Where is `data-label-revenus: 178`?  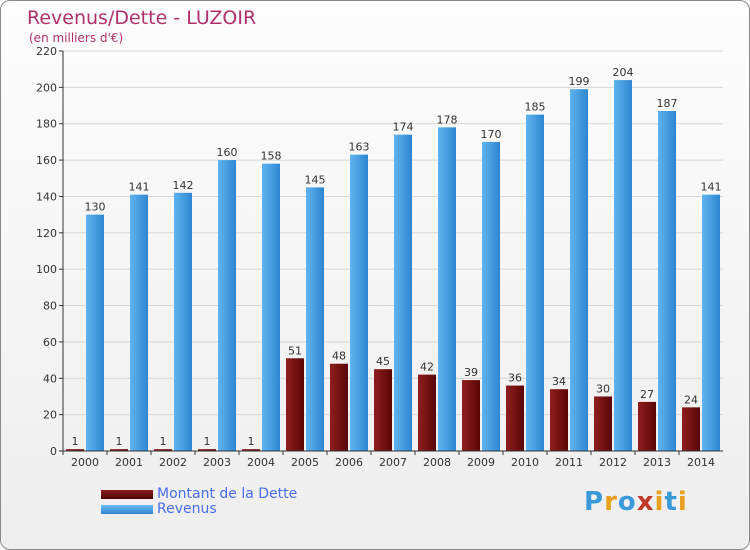 data-label-revenus: 178 is located at coordinates (447, 119).